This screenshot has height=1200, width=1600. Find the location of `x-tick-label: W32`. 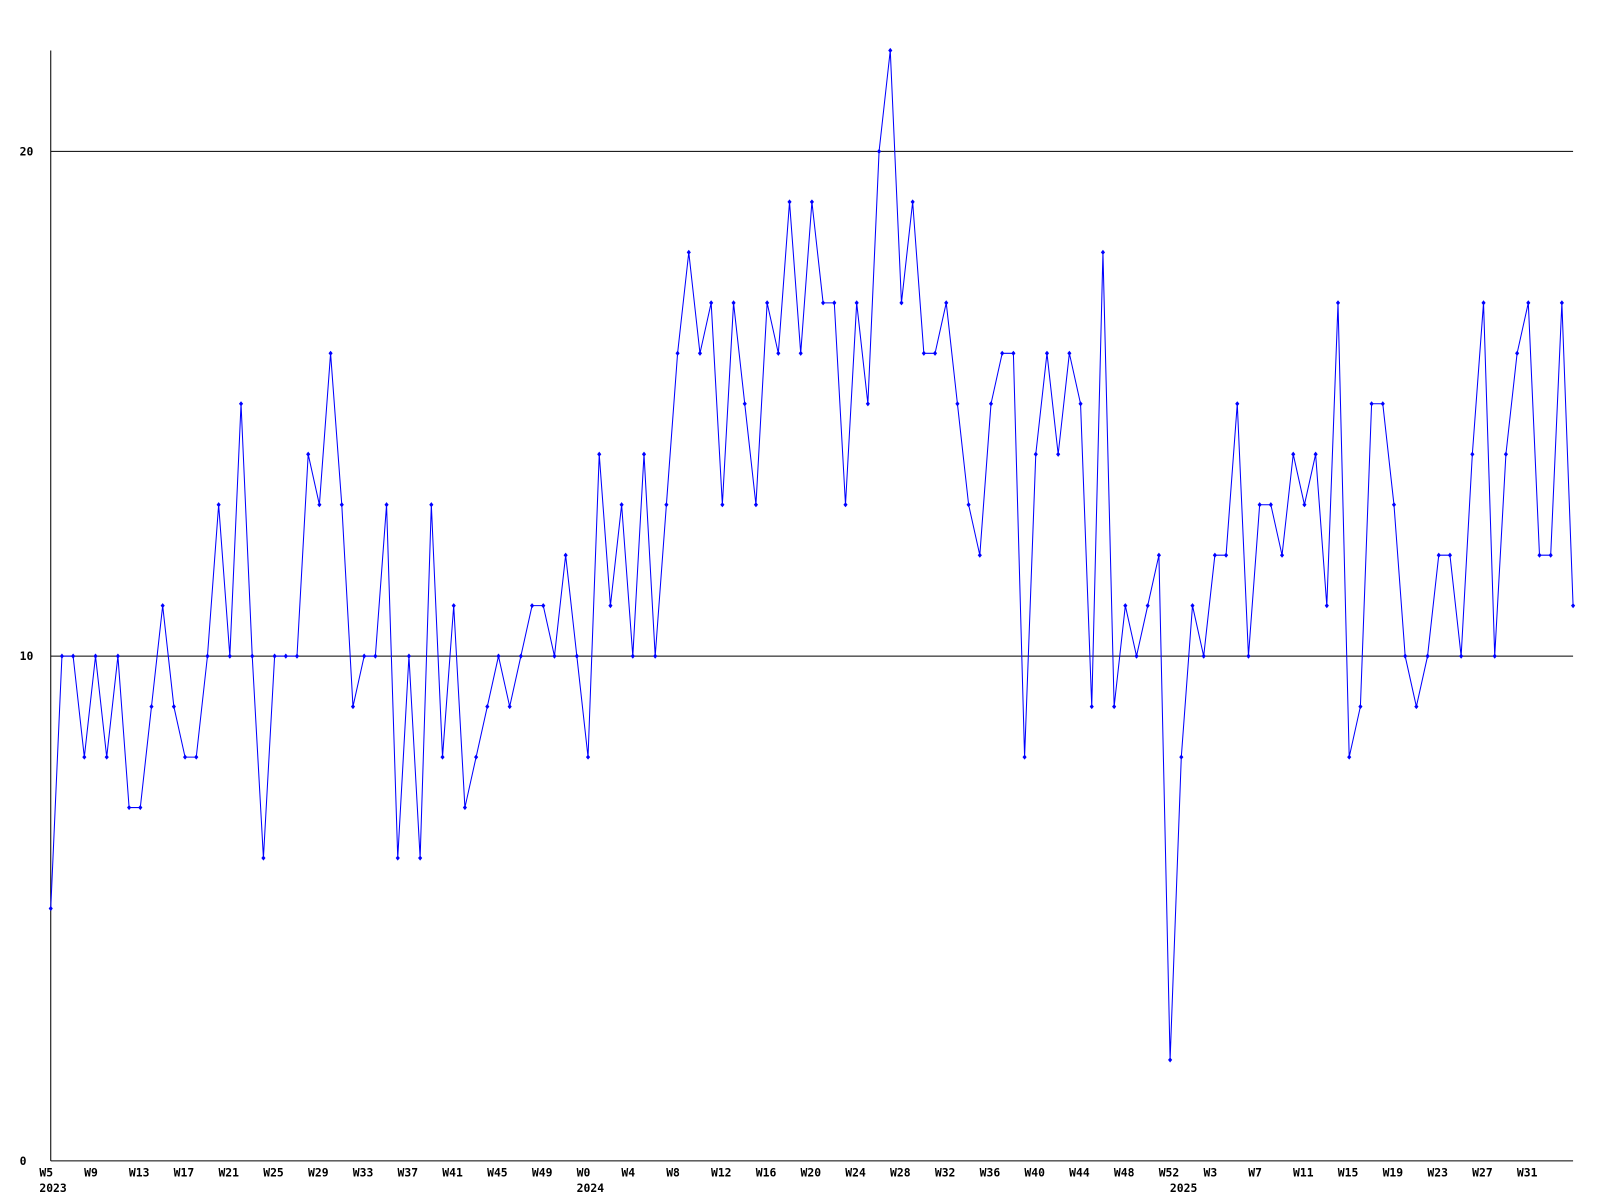

x-tick-label: W32 is located at coordinates (945, 1172).